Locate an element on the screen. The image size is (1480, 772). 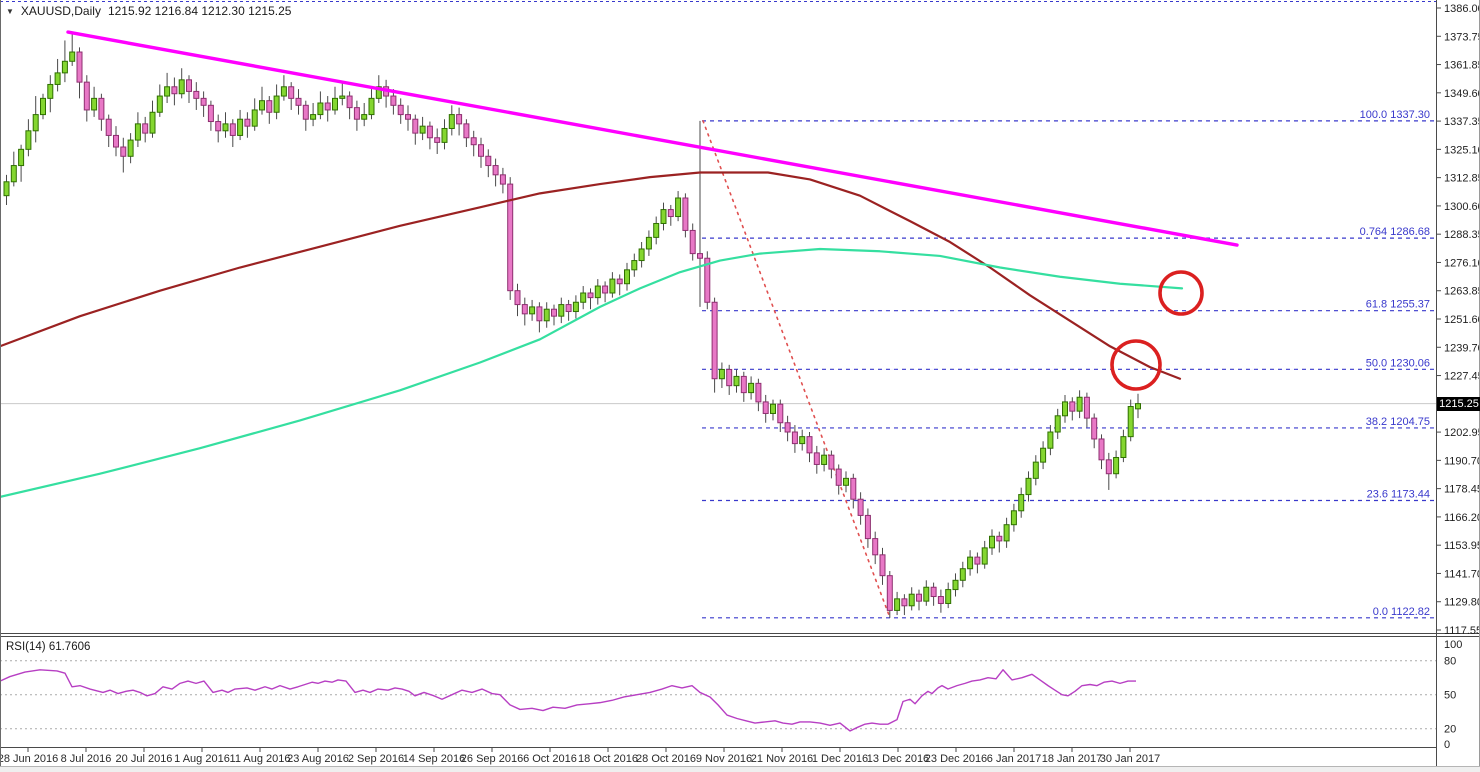
fib-level-label: 61.8 1255.37 is located at coordinates (1398, 305).